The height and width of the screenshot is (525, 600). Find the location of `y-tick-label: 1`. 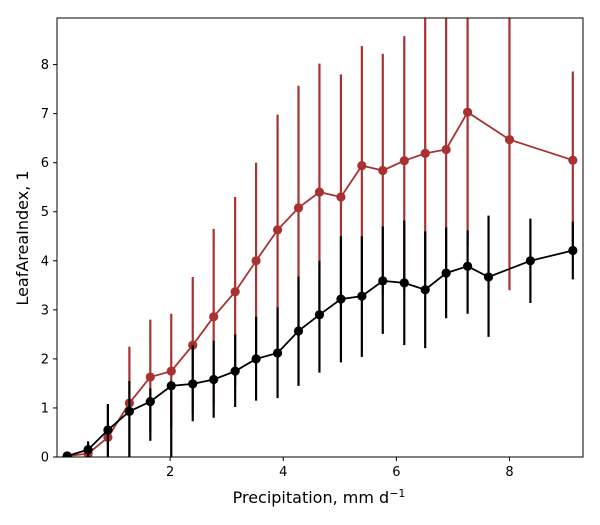

y-tick-label: 1 is located at coordinates (45, 408).